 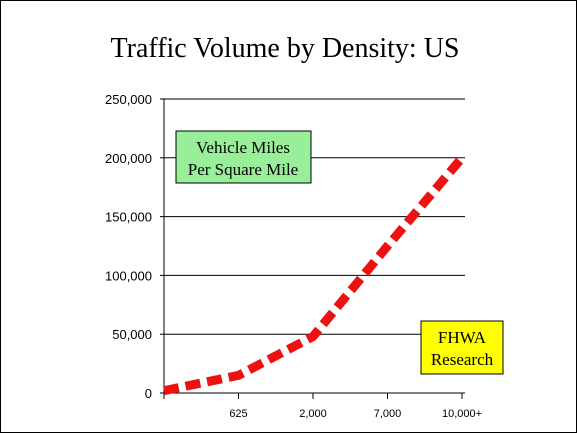 I want to click on y-axis-ticks: 0 50,000 100,000 150,000 200,000 250,000, so click(x=134, y=246).